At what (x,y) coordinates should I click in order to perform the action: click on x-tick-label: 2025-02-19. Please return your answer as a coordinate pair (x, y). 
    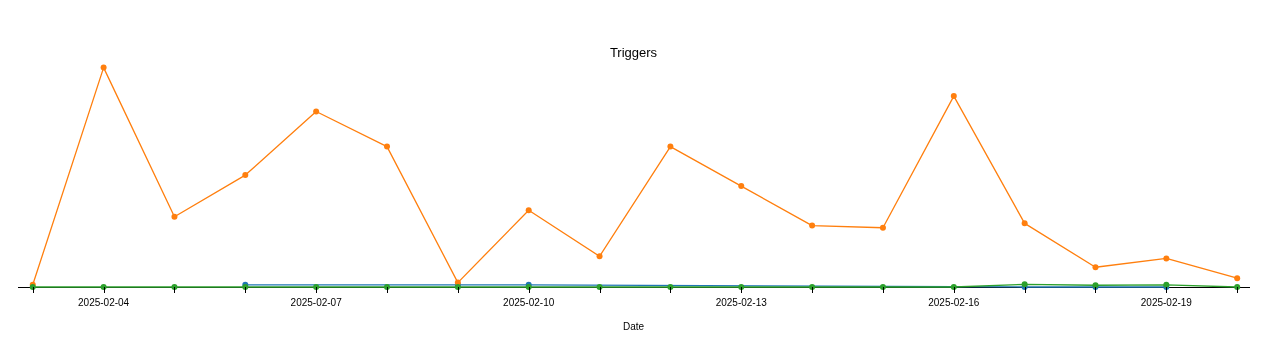
    Looking at the image, I should click on (1166, 302).